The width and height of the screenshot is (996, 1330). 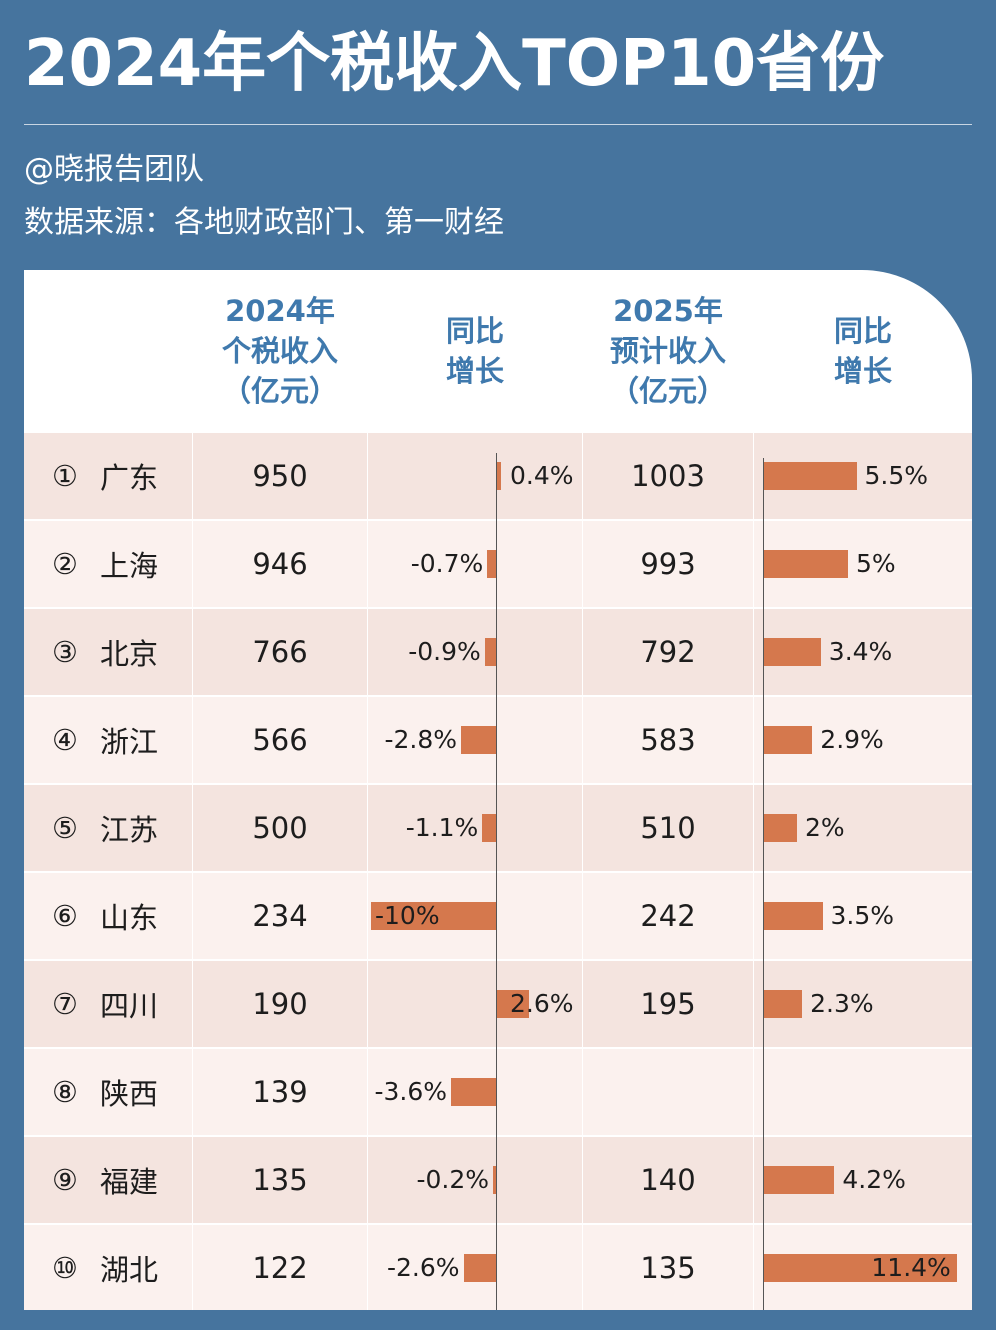 I want to click on rank-marker: ⑧, so click(x=65, y=1092).